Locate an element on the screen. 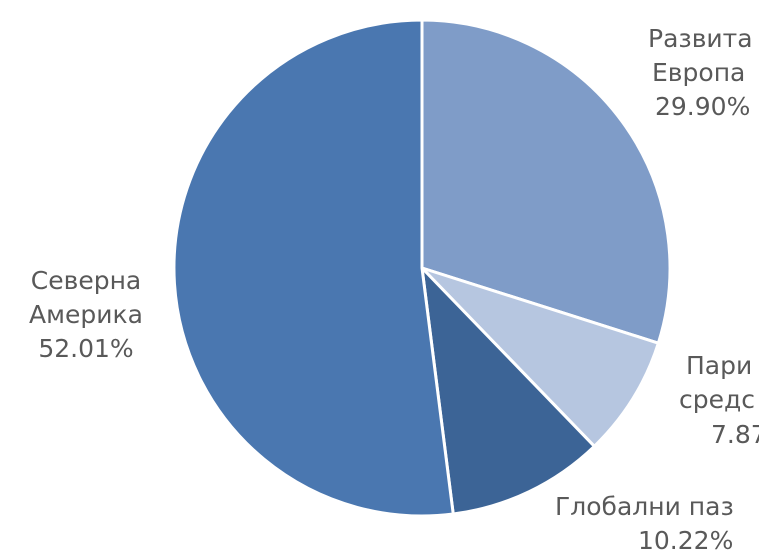  slice-label-line: Глобални паз is located at coordinates (644, 506).